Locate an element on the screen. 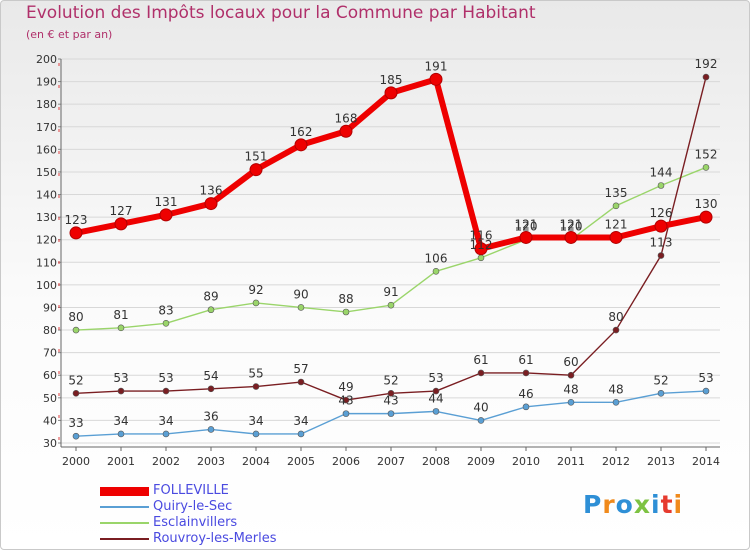 The height and width of the screenshot is (550, 750). x-tick-label: 2003 is located at coordinates (211, 461).